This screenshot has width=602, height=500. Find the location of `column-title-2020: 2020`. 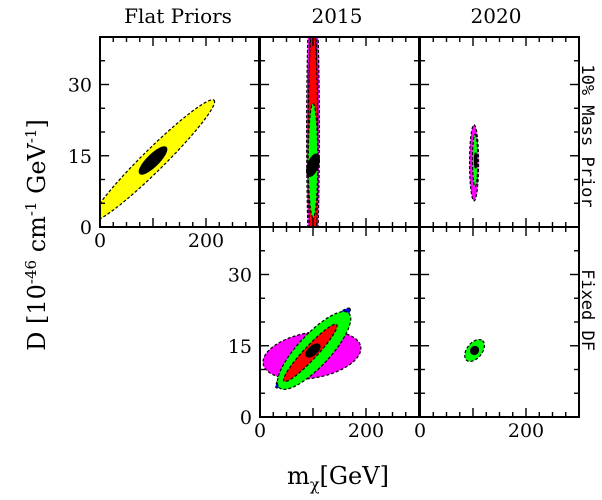

column-title-2020: 2020 is located at coordinates (496, 16).